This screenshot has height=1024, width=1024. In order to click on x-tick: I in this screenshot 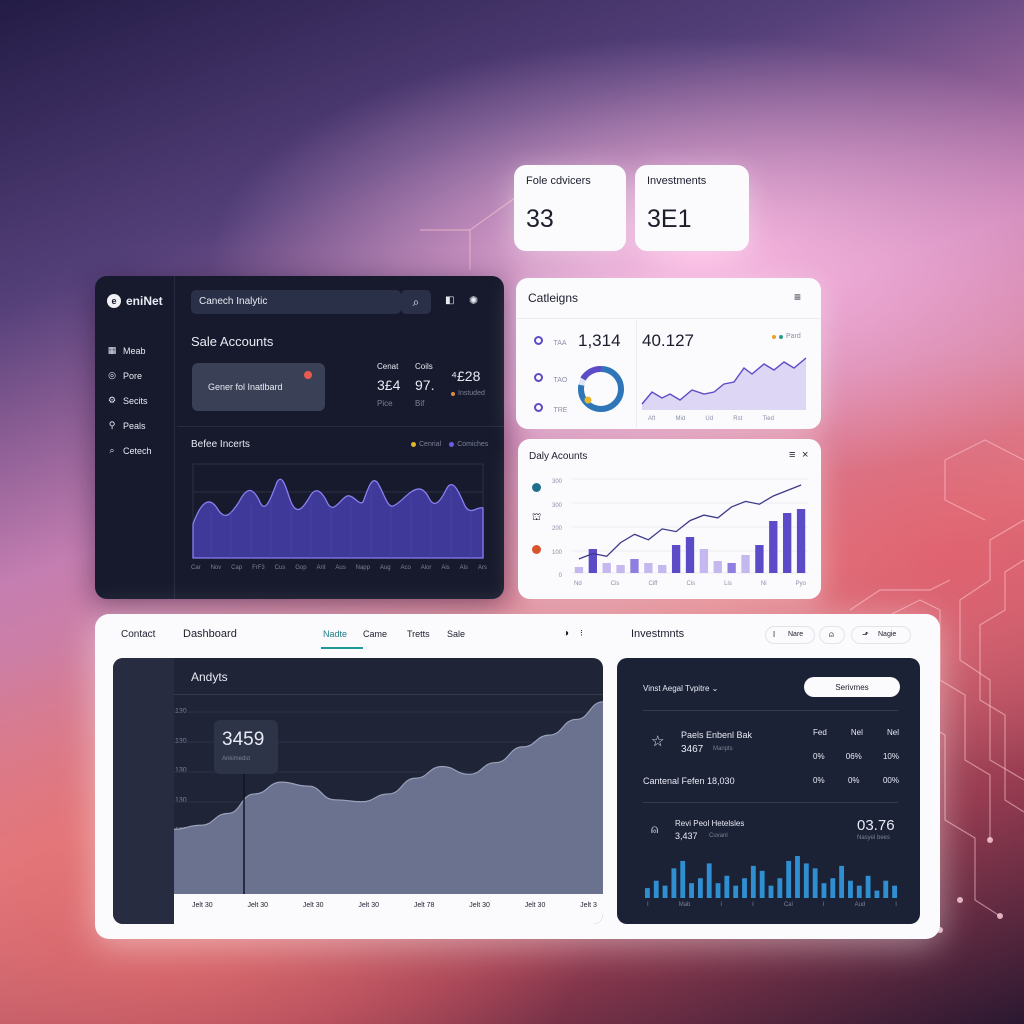, I will do `click(823, 905)`.